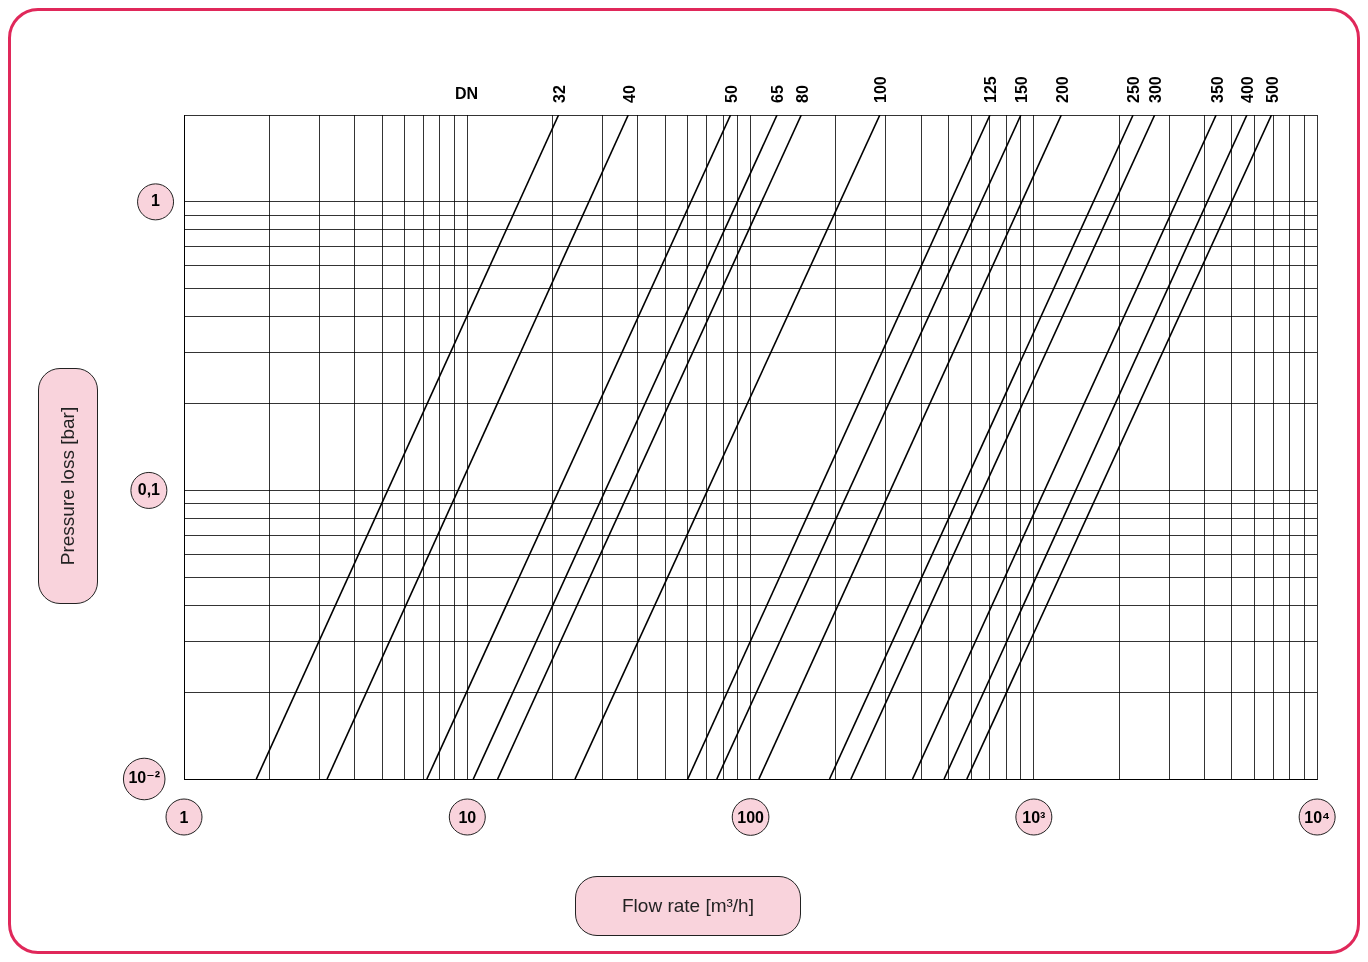  What do you see at coordinates (1022, 89) in the screenshot?
I see `text: 150` at bounding box center [1022, 89].